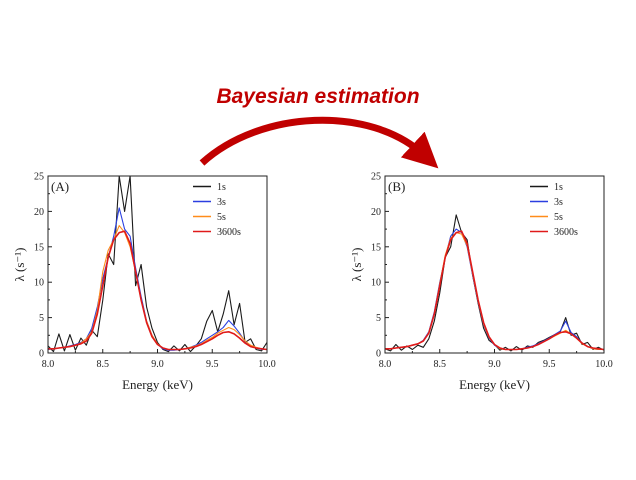 The image size is (636, 480). I want to click on panel-label: (A), so click(60, 186).